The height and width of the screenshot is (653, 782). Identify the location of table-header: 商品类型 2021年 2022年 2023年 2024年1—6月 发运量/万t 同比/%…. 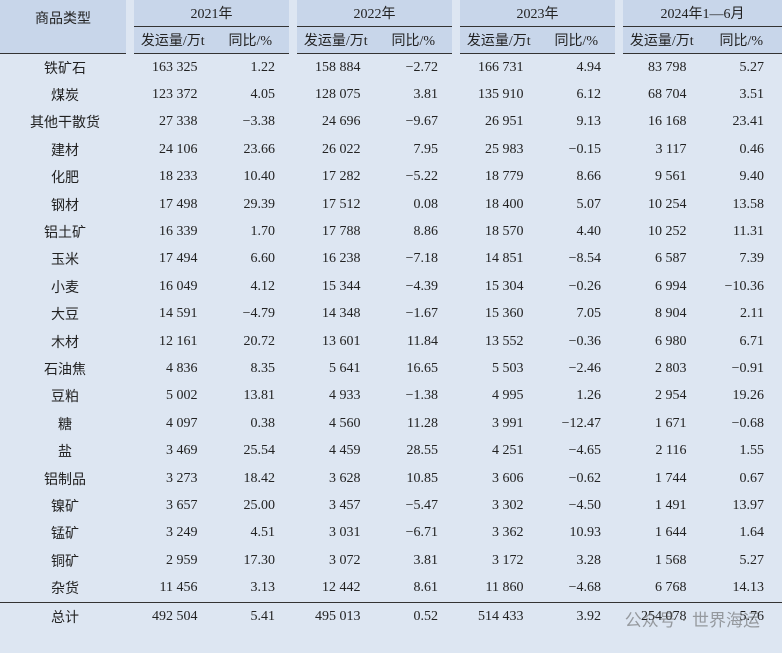
(391, 27).